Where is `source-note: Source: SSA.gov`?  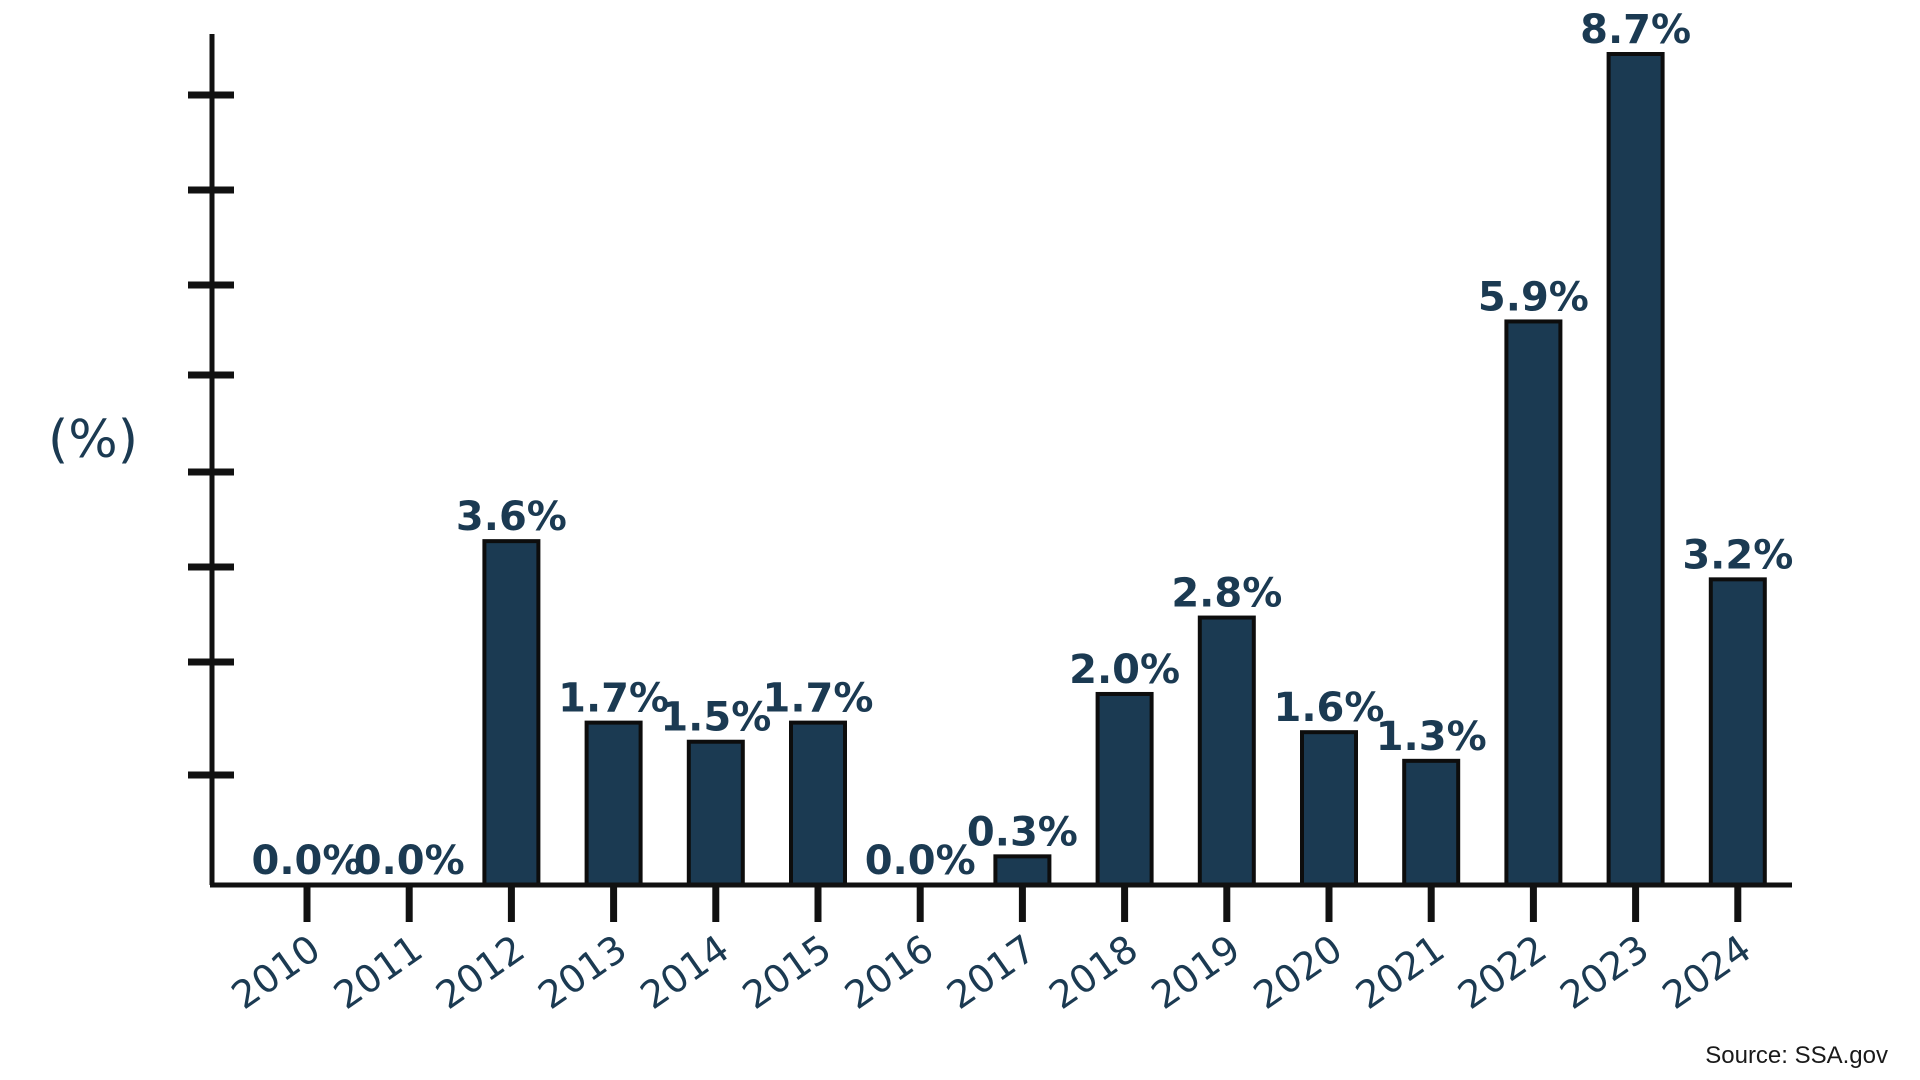
source-note: Source: SSA.gov is located at coordinates (1796, 1055).